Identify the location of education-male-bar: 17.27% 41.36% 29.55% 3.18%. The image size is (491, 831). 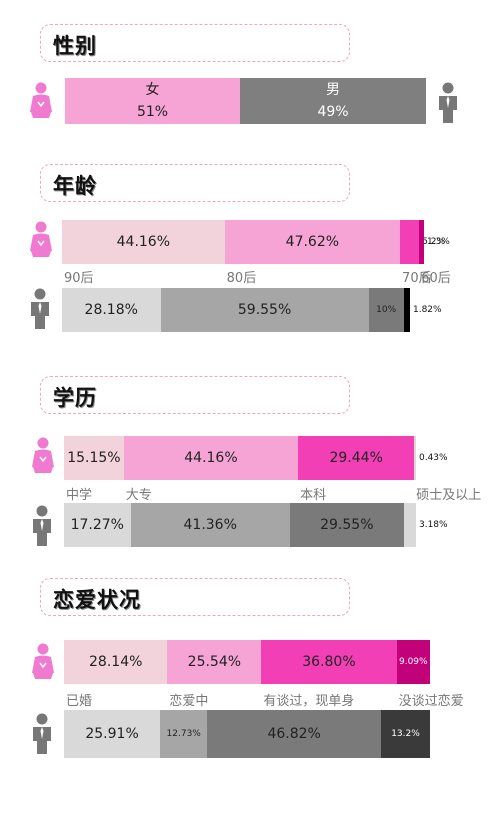
(256, 525).